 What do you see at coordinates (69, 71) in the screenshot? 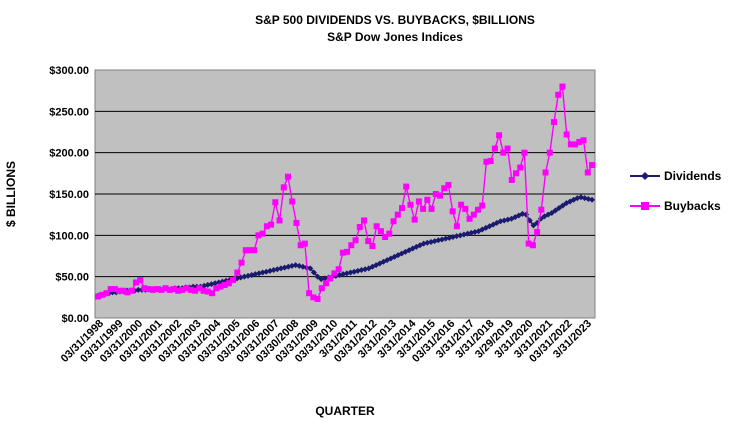
I see `y-tick-label: $300.00` at bounding box center [69, 71].